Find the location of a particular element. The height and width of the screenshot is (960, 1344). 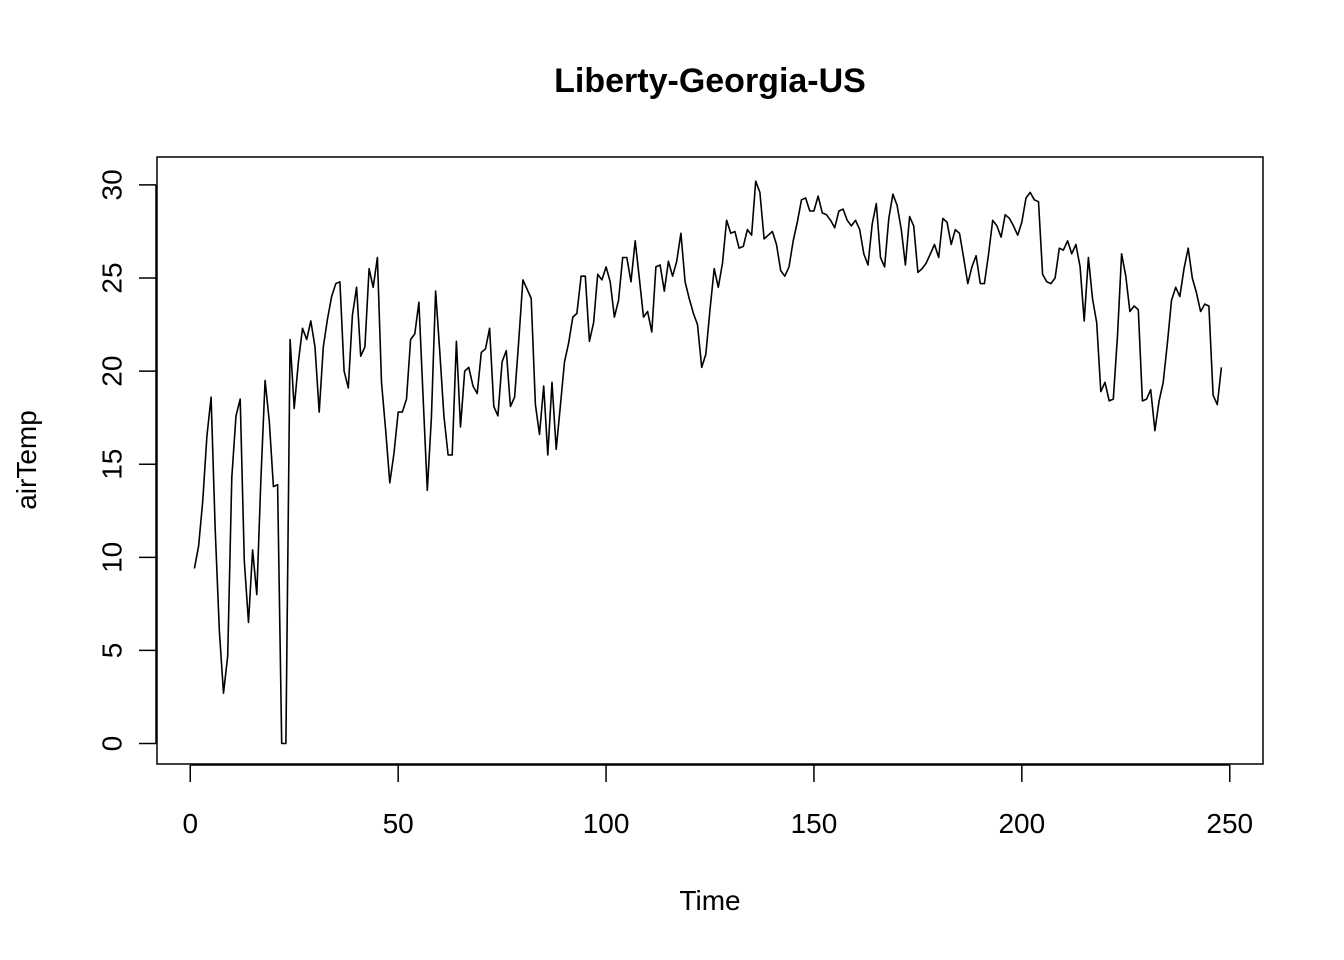

y-tick-label: 20 is located at coordinates (112, 371).